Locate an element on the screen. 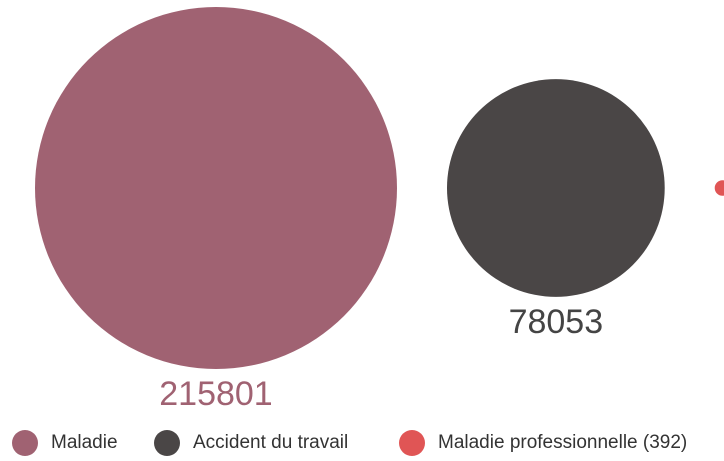 The height and width of the screenshot is (461, 724). legend-label: Maladie professionnelle (392) is located at coordinates (562, 442).